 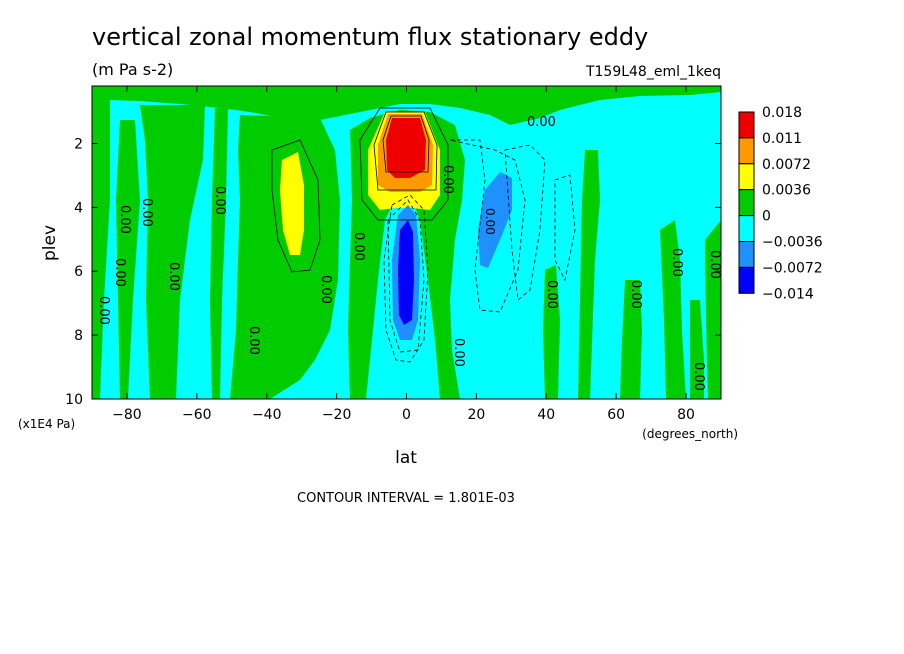 What do you see at coordinates (792, 243) in the screenshot?
I see `colorbar-level-label: −0.0036` at bounding box center [792, 243].